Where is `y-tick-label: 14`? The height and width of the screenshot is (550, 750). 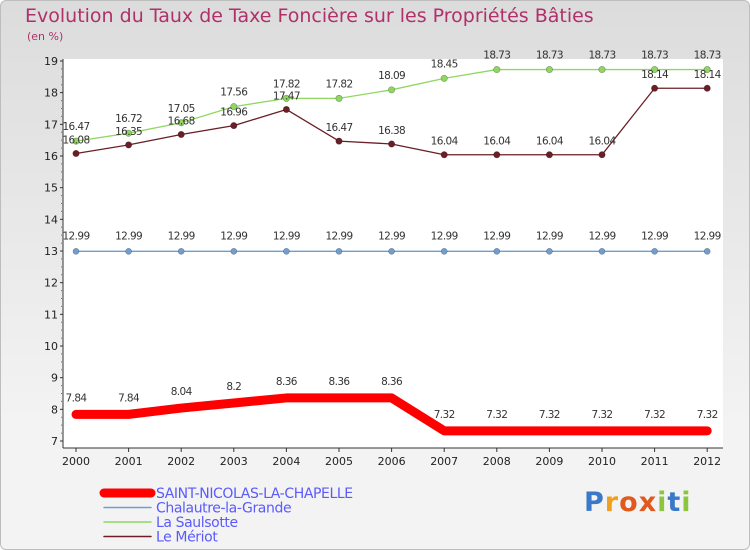 y-tick-label: 14 is located at coordinates (51, 219).